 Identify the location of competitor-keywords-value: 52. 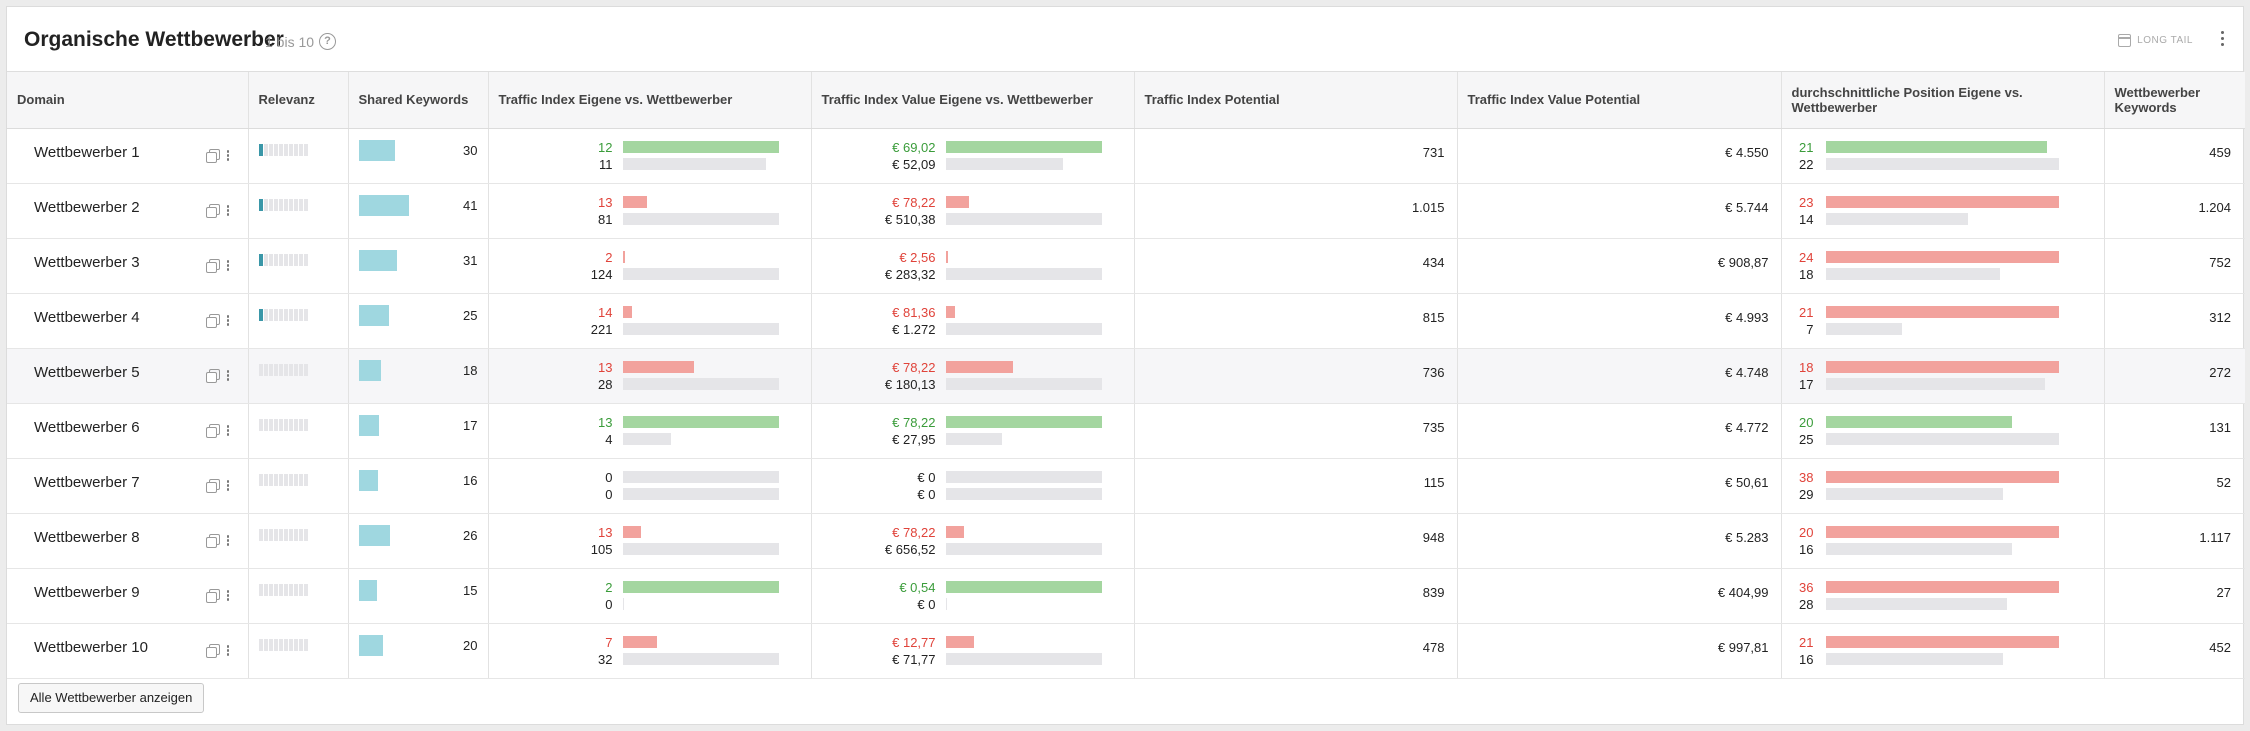
(2223, 482).